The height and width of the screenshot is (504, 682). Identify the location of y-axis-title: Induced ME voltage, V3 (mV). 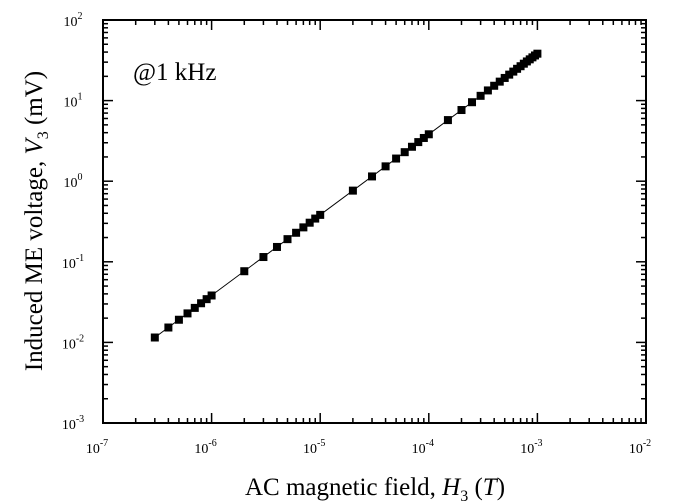
(36, 221).